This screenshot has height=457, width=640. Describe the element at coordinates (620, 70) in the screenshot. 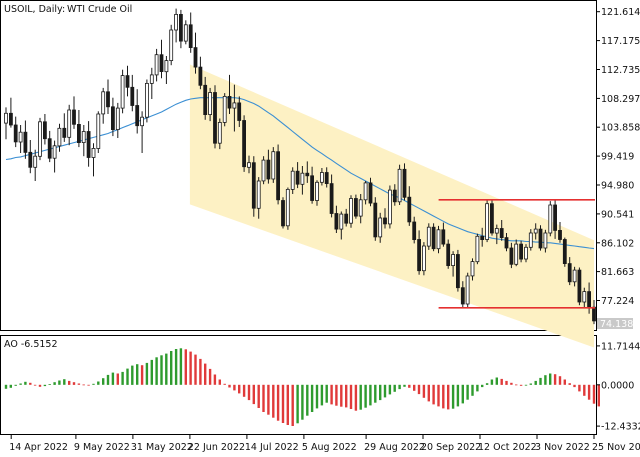

I see `price-tick-label: 112.735` at that location.